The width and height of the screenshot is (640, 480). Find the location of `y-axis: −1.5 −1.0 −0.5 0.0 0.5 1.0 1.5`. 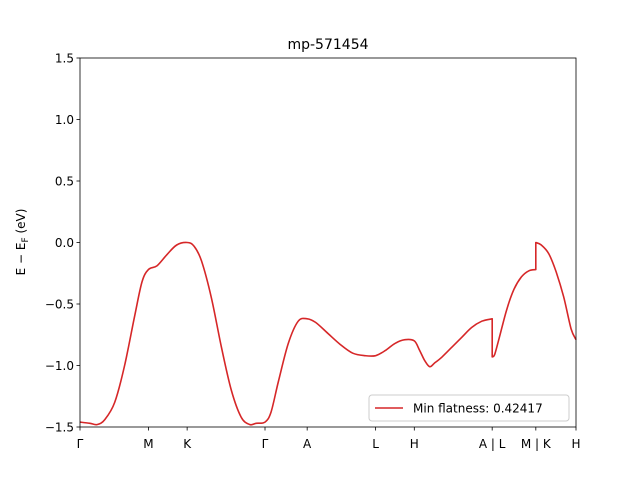

y-axis: −1.5 −1.0 −0.5 0.0 0.5 1.0 1.5 is located at coordinates (62, 243).